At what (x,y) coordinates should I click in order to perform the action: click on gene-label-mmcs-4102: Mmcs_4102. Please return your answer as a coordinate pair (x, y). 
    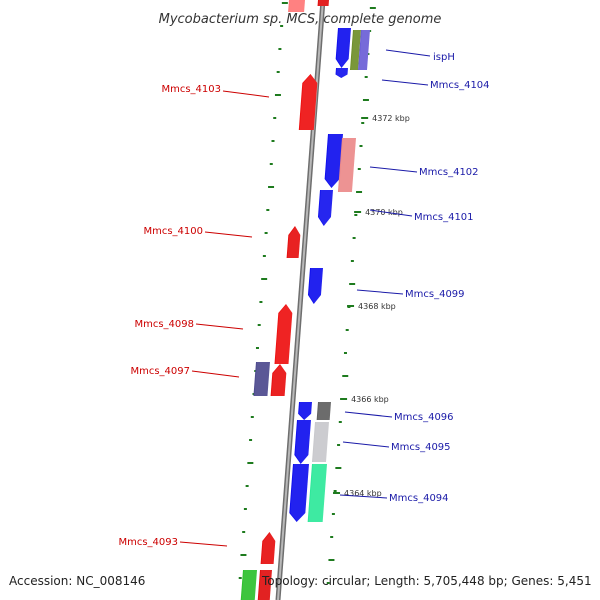
    Looking at the image, I should click on (449, 172).